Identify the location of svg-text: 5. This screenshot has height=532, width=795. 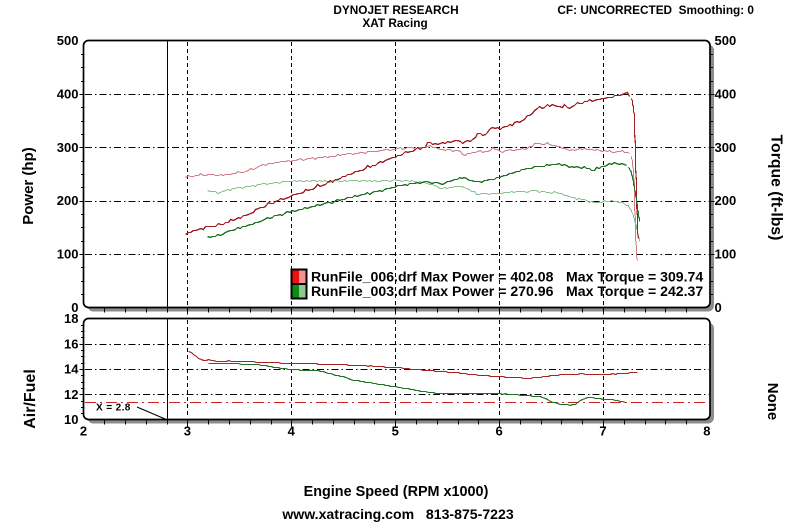
(395, 431).